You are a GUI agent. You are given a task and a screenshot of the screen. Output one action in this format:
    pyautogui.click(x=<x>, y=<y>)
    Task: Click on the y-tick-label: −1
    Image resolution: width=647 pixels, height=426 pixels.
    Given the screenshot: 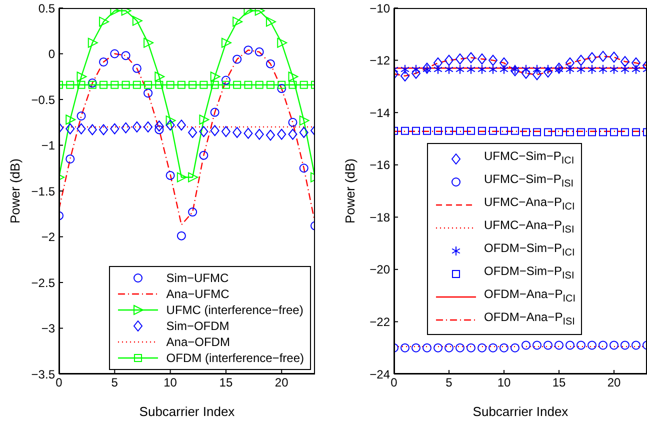 What is the action you would take?
    pyautogui.click(x=48, y=145)
    